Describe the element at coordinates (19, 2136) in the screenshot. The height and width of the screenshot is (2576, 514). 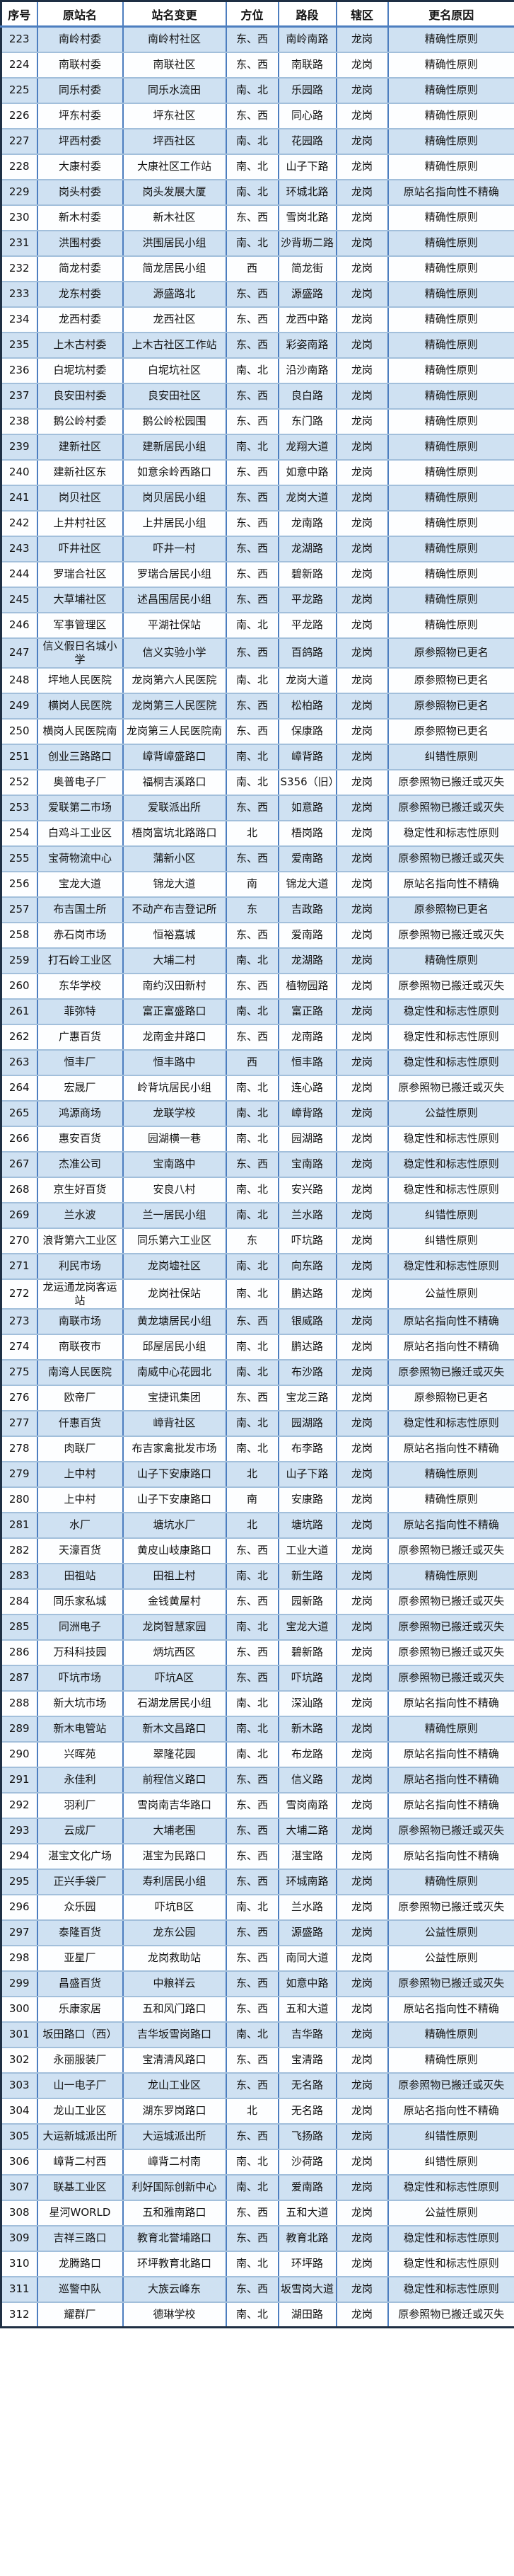
I see `cell-seq: 305` at that location.